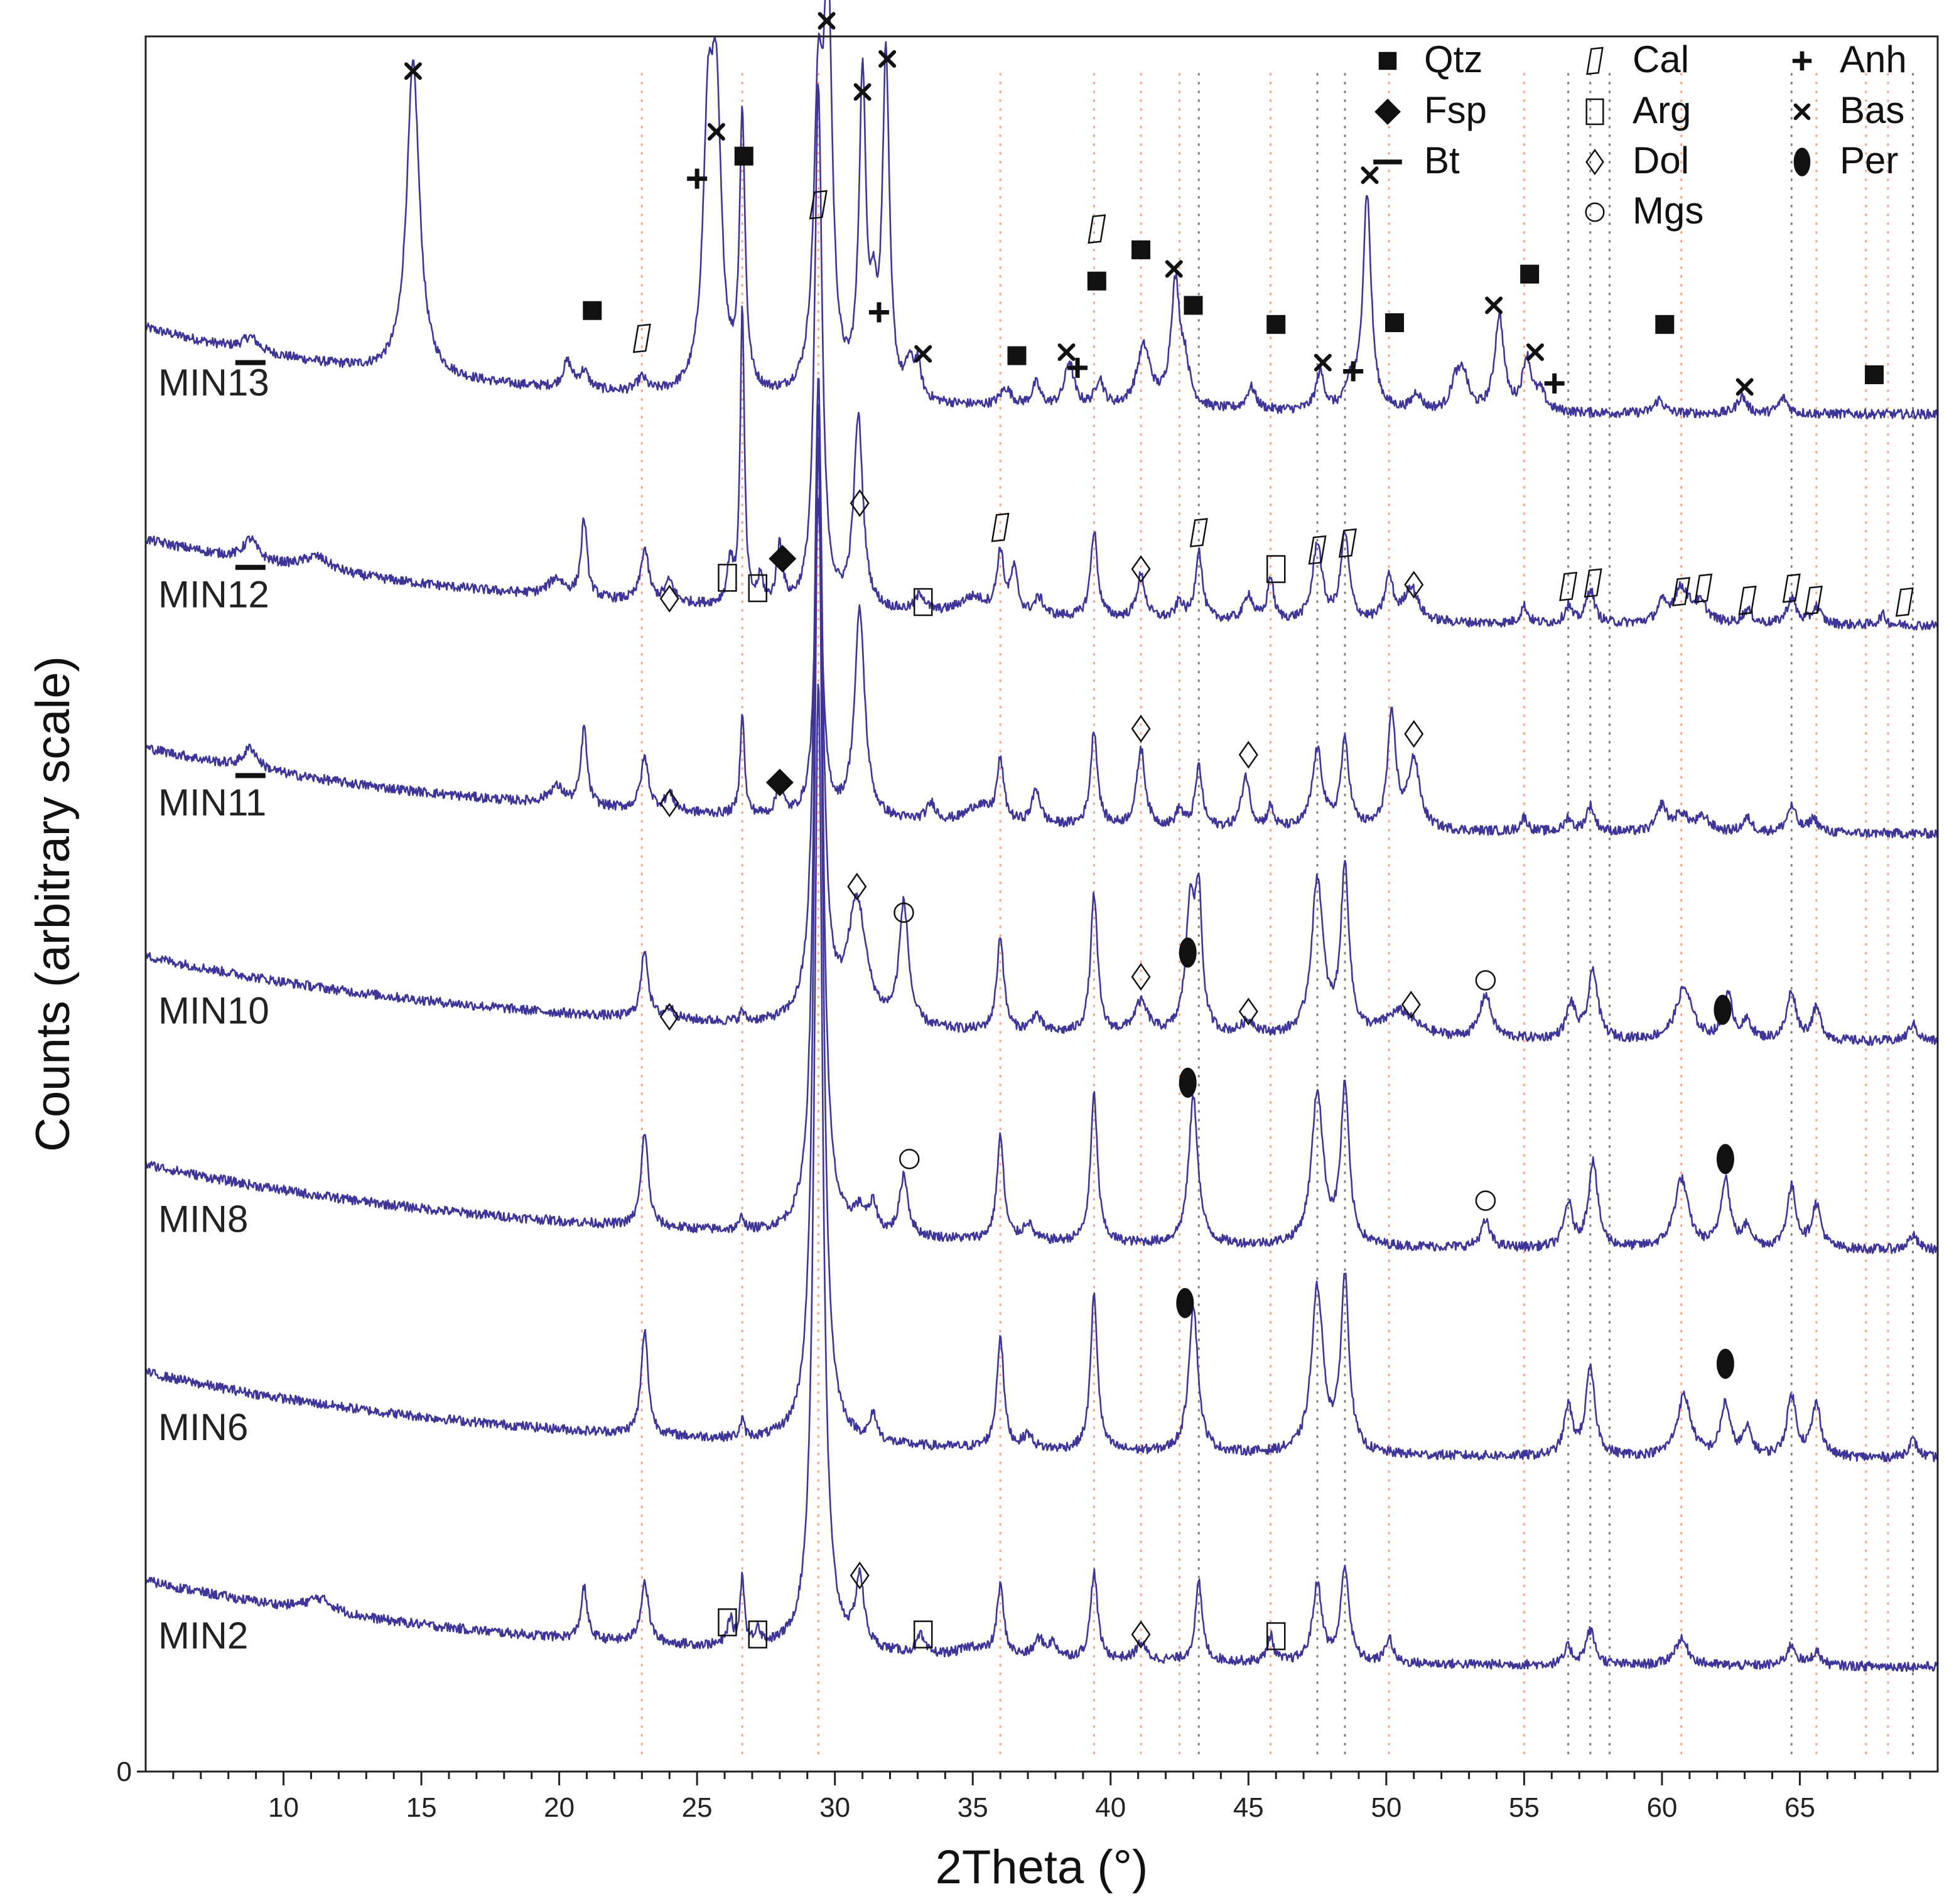 This screenshot has height=1904, width=1954. Describe the element at coordinates (697, 1807) in the screenshot. I see `x-tick-label: 25` at that location.